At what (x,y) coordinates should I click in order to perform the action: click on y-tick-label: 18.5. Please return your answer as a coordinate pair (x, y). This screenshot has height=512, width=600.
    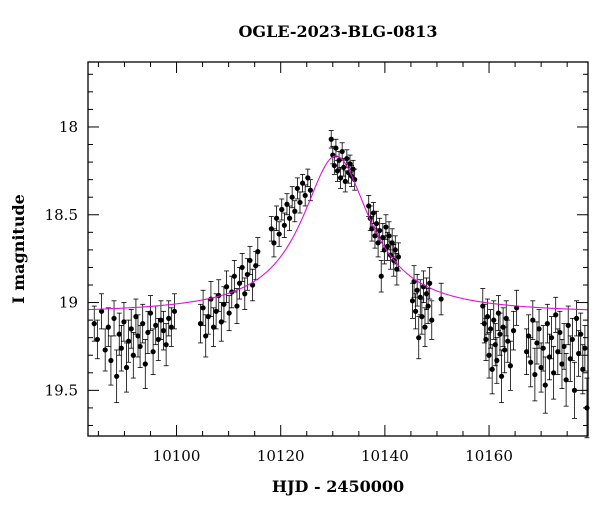
    Looking at the image, I should click on (61, 215).